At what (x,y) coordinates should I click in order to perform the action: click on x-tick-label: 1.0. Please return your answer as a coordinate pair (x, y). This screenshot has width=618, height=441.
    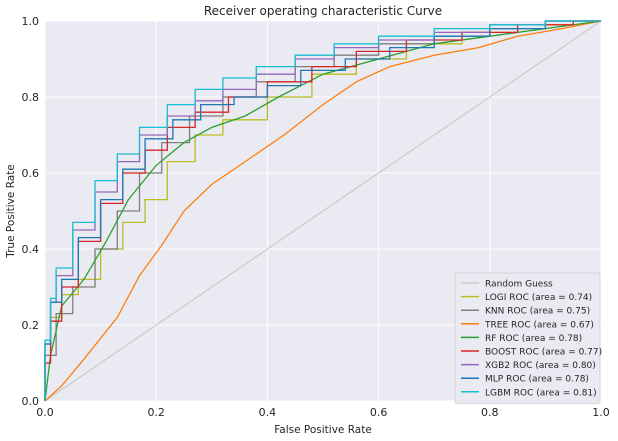
    Looking at the image, I should click on (601, 412).